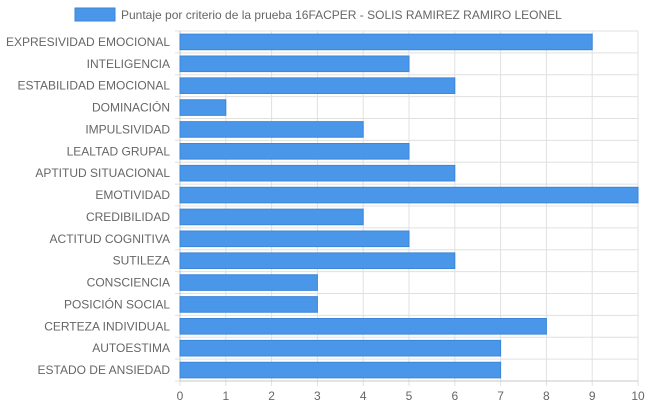  I want to click on legend-swatch, so click(95, 14).